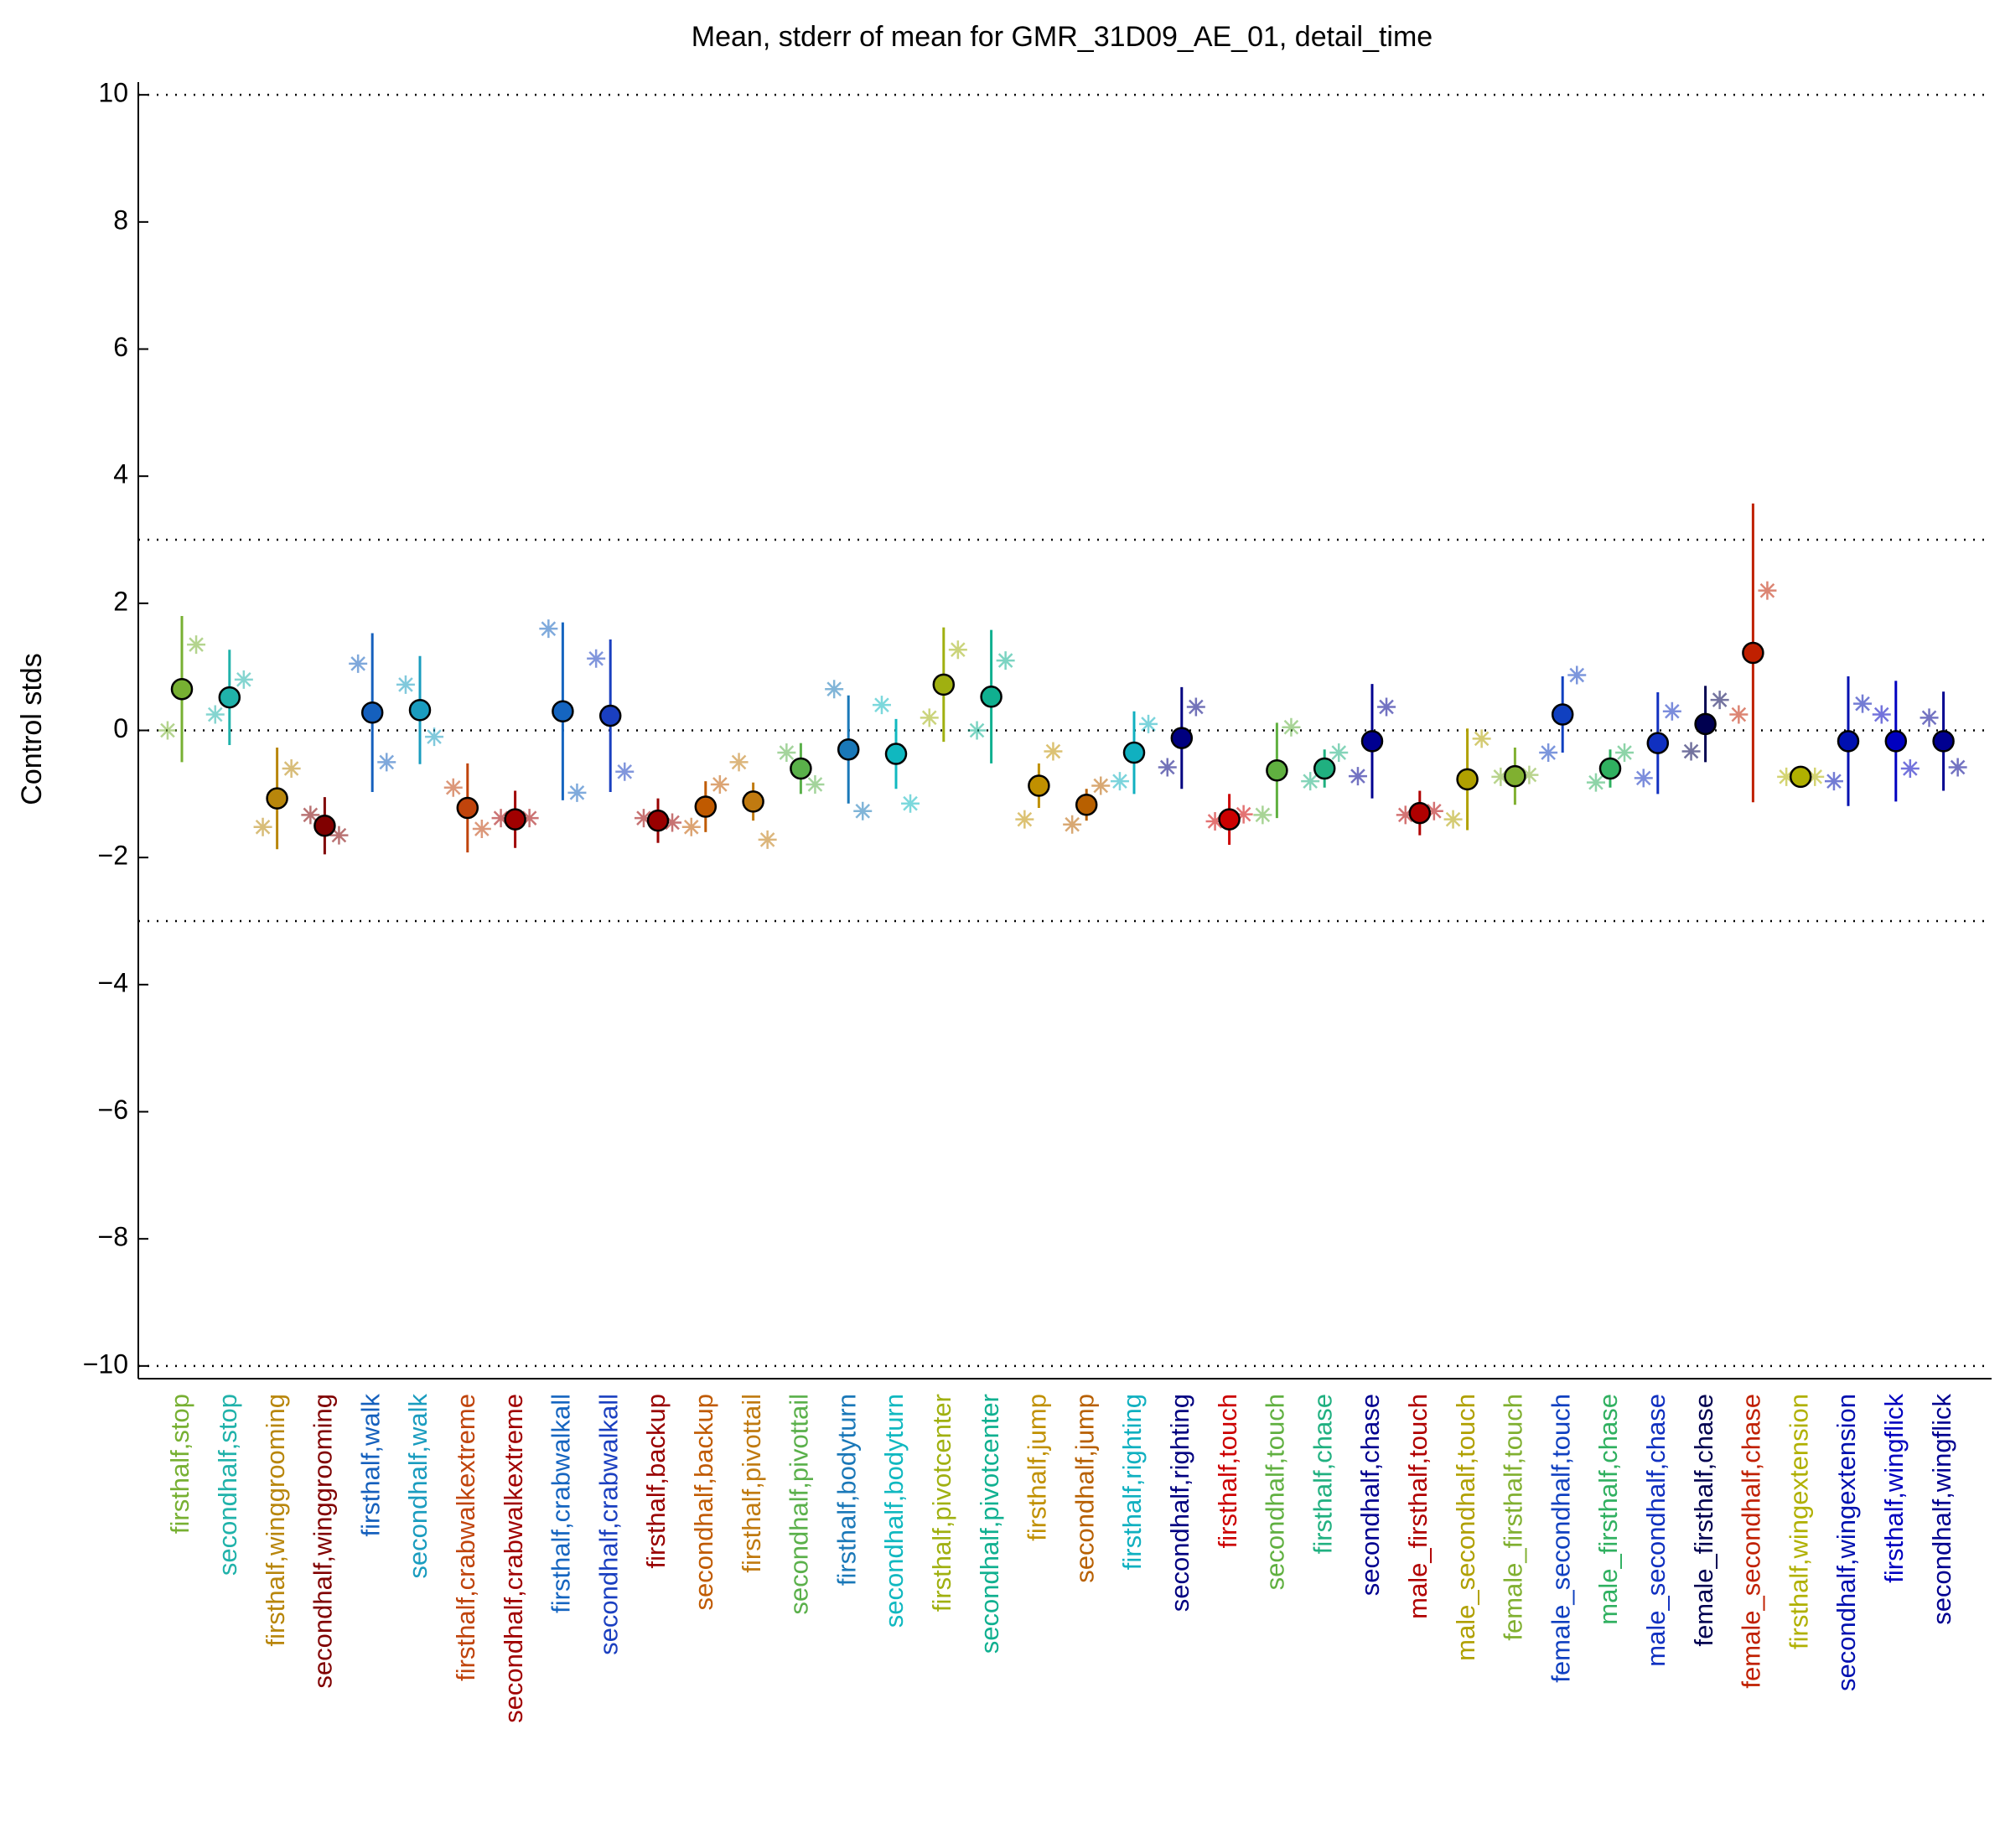  What do you see at coordinates (1275, 1492) in the screenshot?
I see `x-tick-label: secondhalf,touch` at bounding box center [1275, 1492].